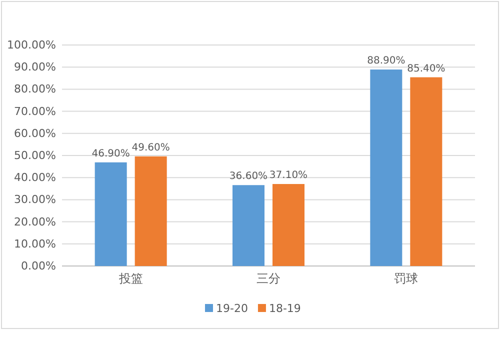 Image resolution: width=500 pixels, height=362 pixels. Describe the element at coordinates (386, 61) in the screenshot. I see `data-label: 88.90%` at that location.